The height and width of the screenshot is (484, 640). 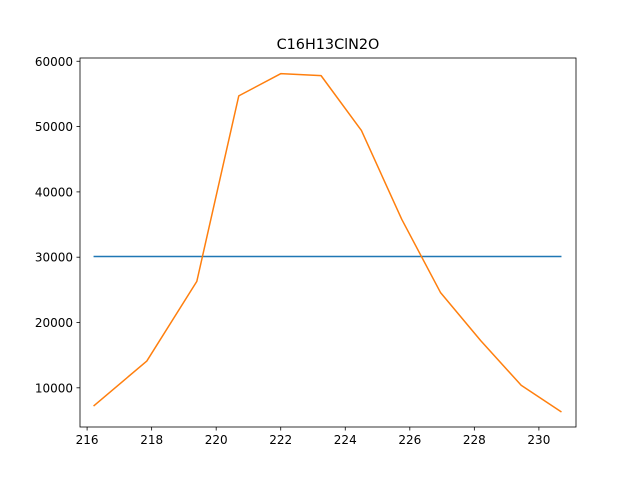 I want to click on x-tick-label: 216, so click(x=87, y=440).